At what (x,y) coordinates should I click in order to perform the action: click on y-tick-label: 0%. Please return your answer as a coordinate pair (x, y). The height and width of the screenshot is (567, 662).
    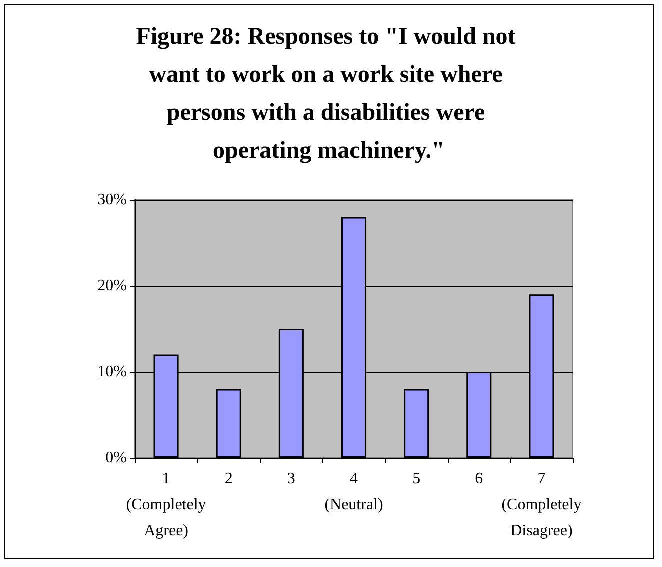
    Looking at the image, I should click on (116, 458).